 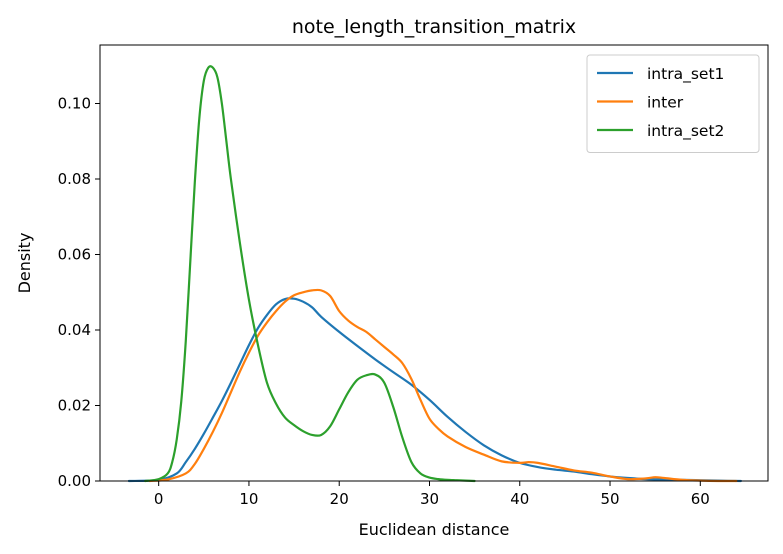 I want to click on x-tick-label: 10, so click(x=248, y=499).